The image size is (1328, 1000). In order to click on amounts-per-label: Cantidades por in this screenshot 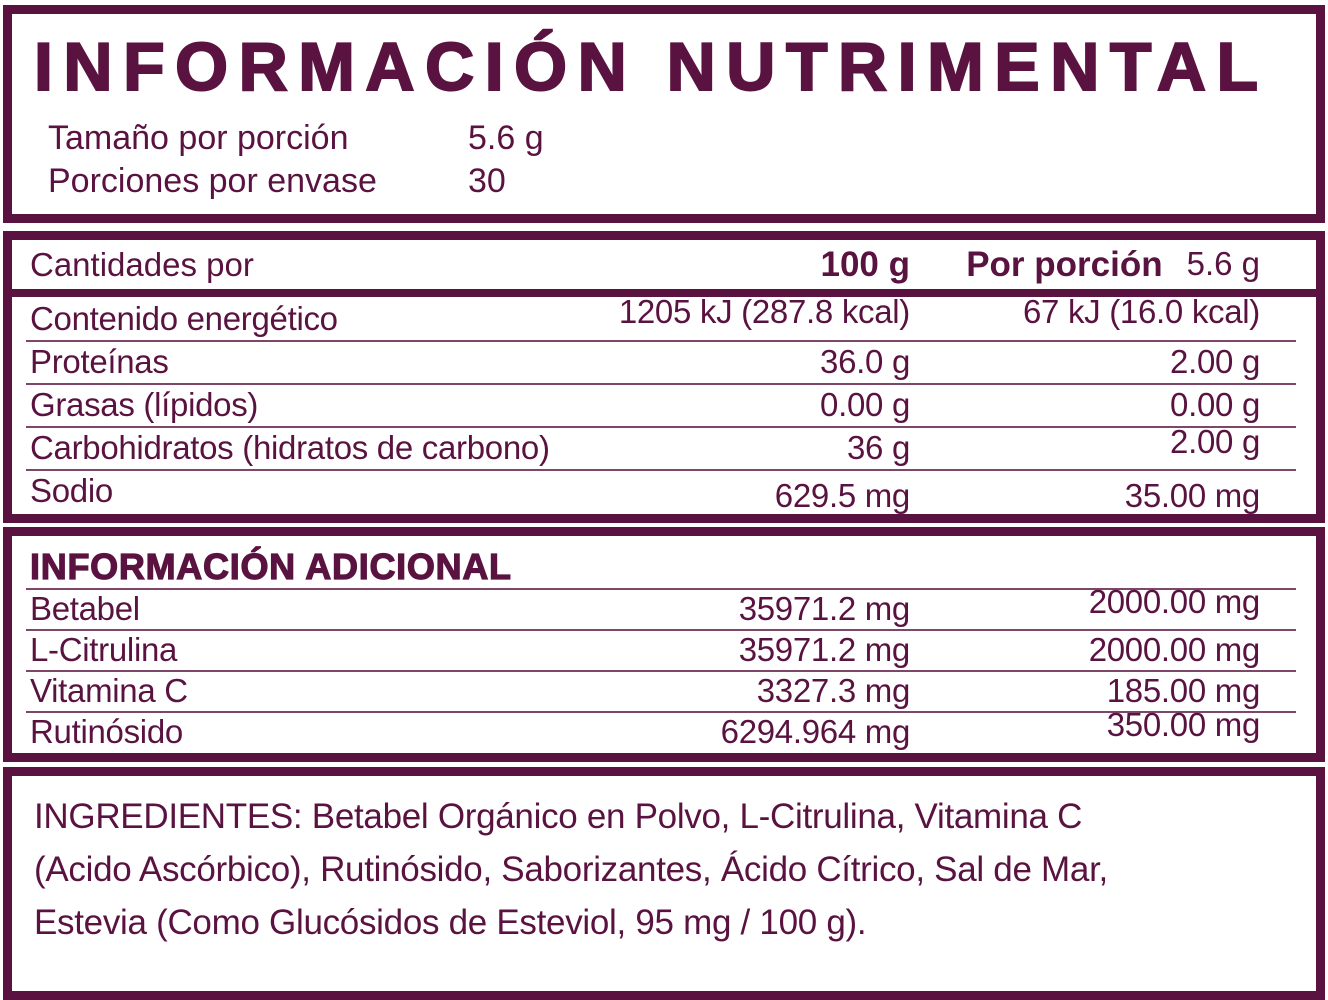, I will do `click(142, 264)`.